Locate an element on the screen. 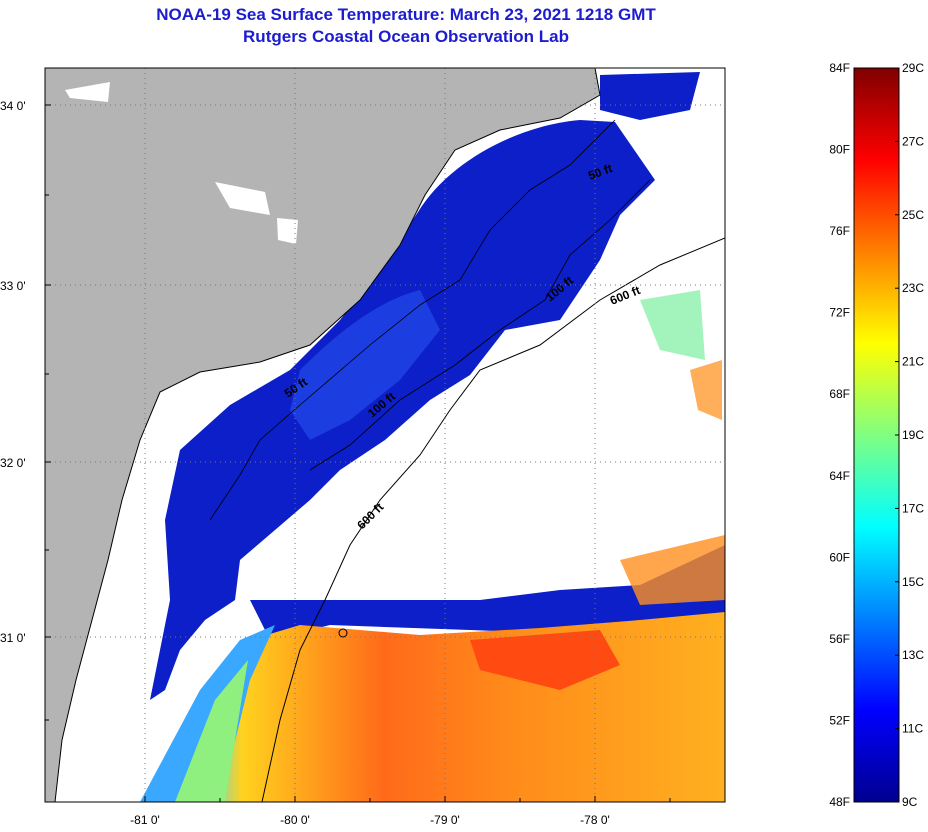  warm-patch-east is located at coordinates (672, 325).